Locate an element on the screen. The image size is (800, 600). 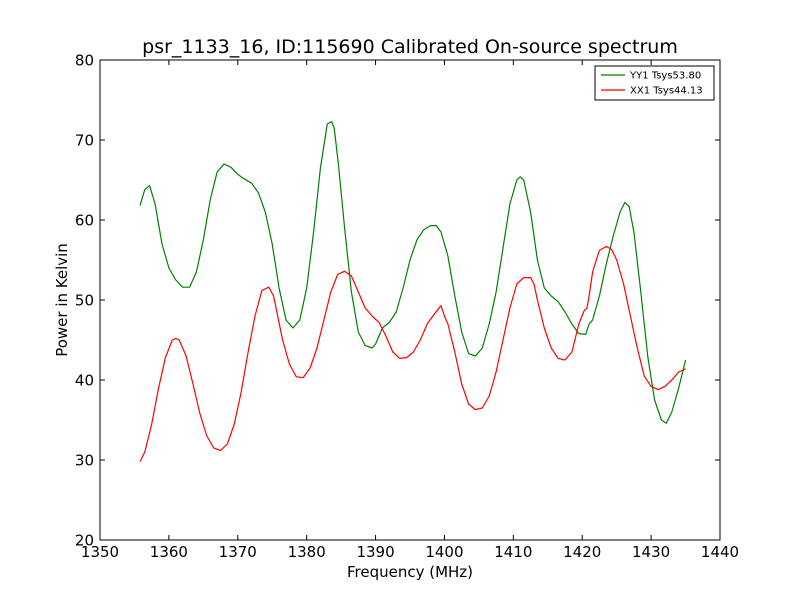
legend: YY1 Tsys53.80 XX1 Tsys44.13 is located at coordinates (654, 83).